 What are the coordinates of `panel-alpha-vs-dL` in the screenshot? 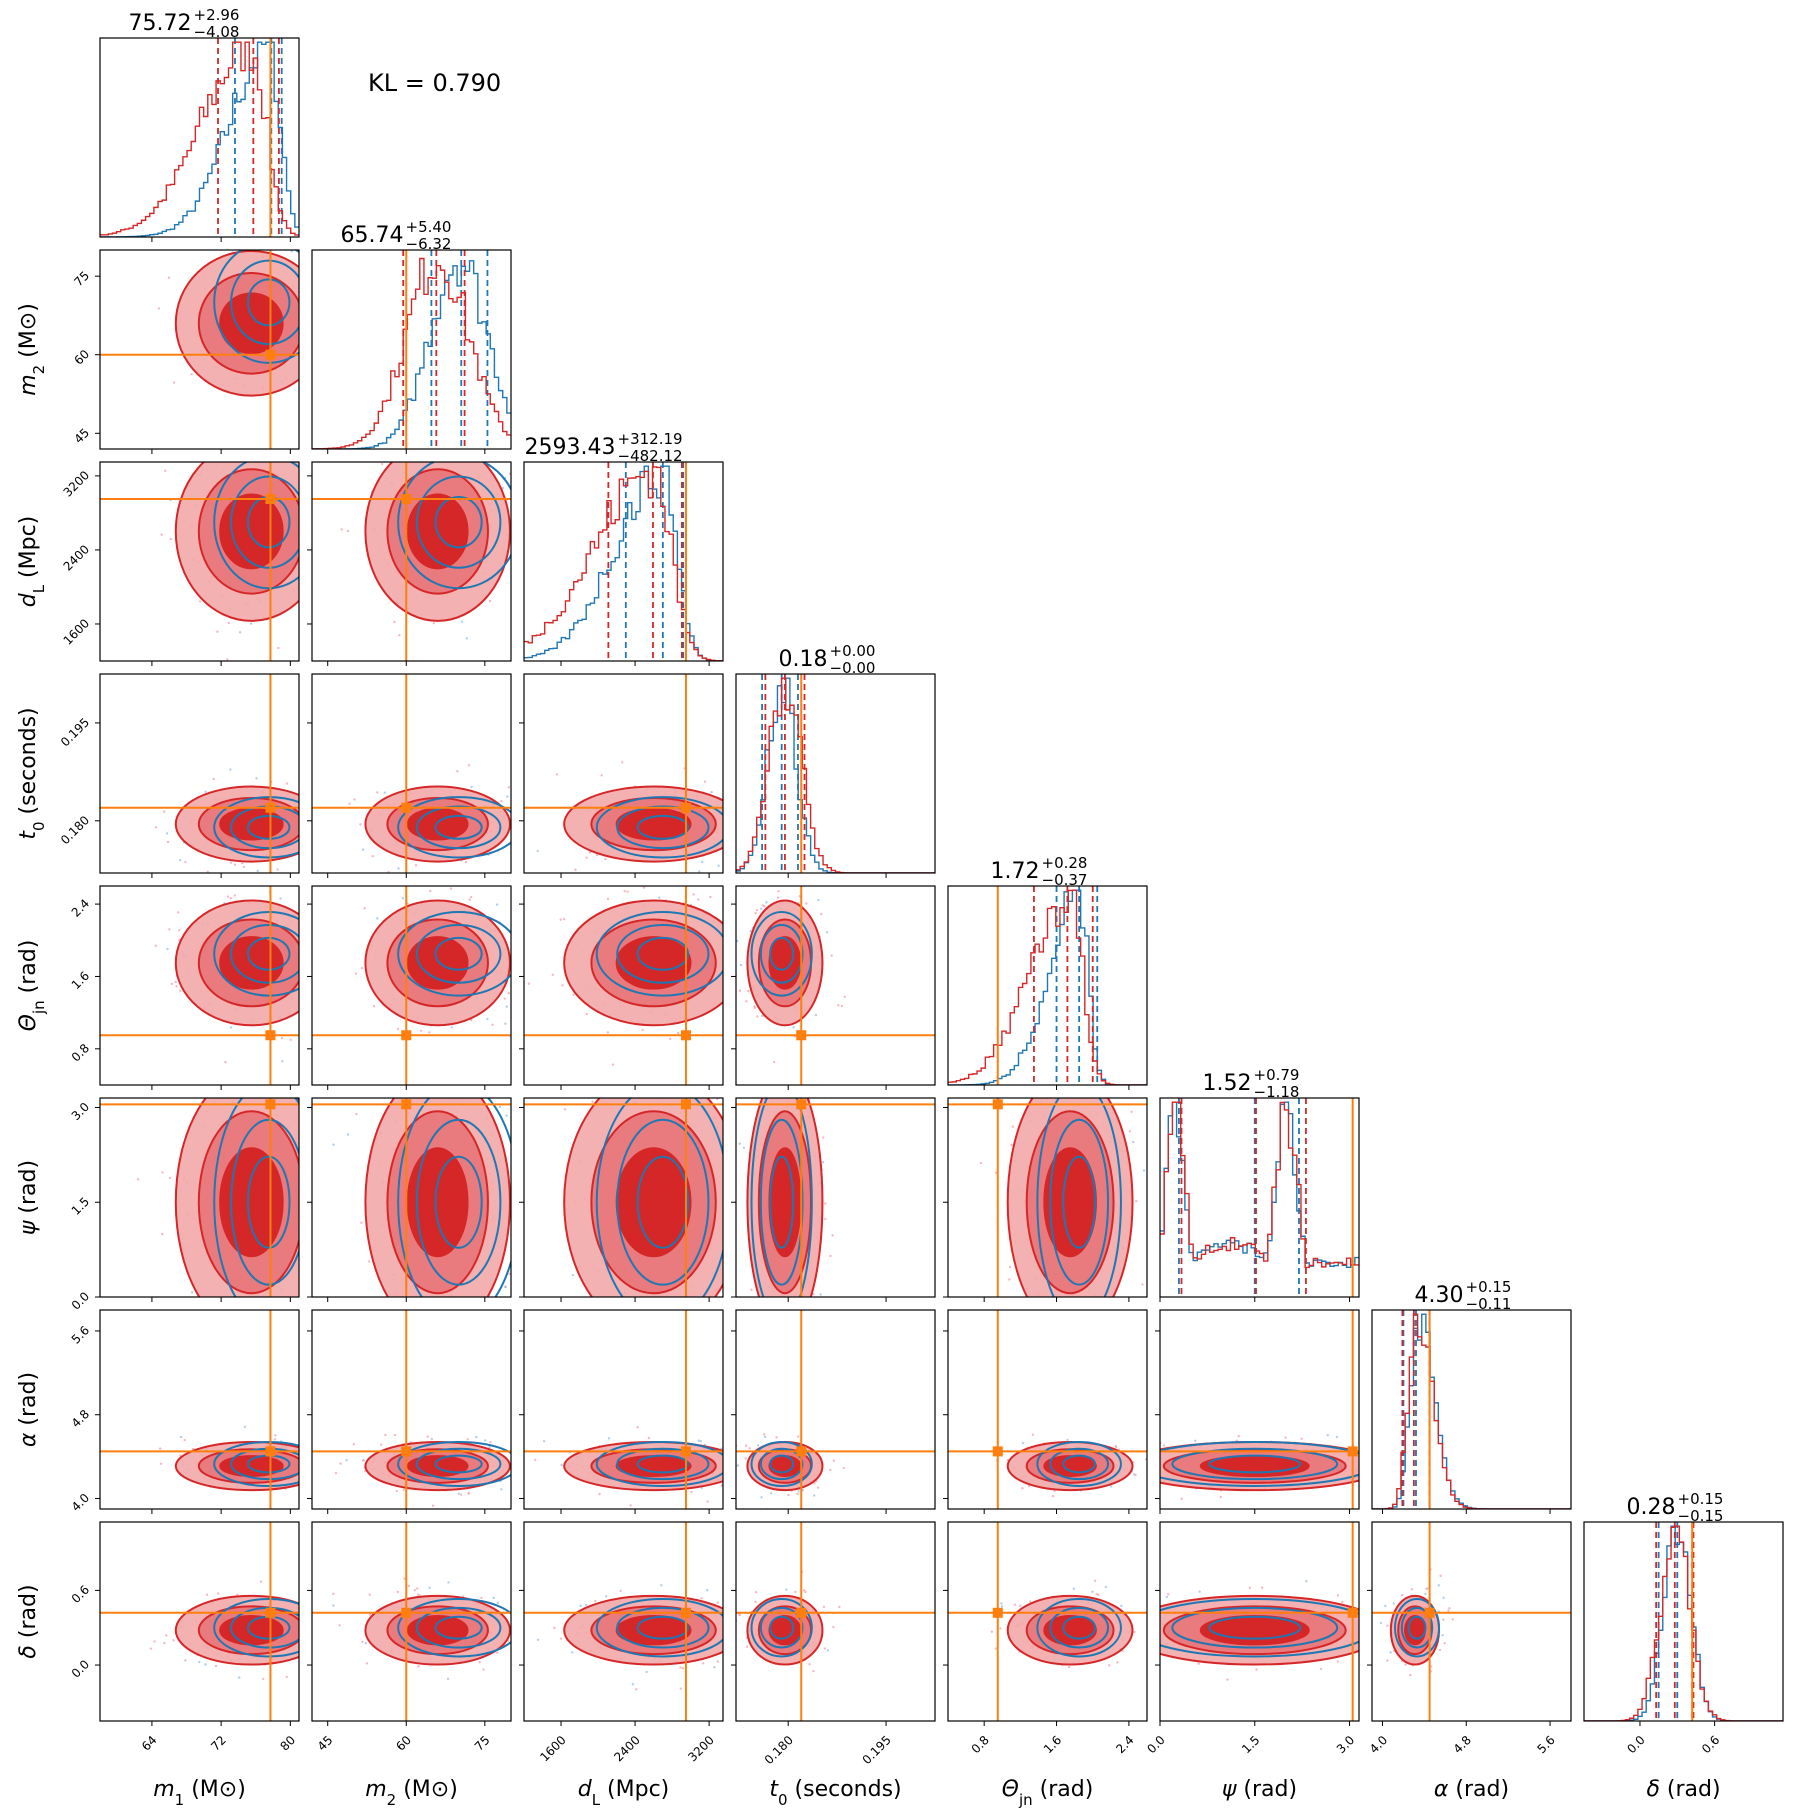 It's located at (639, 1411).